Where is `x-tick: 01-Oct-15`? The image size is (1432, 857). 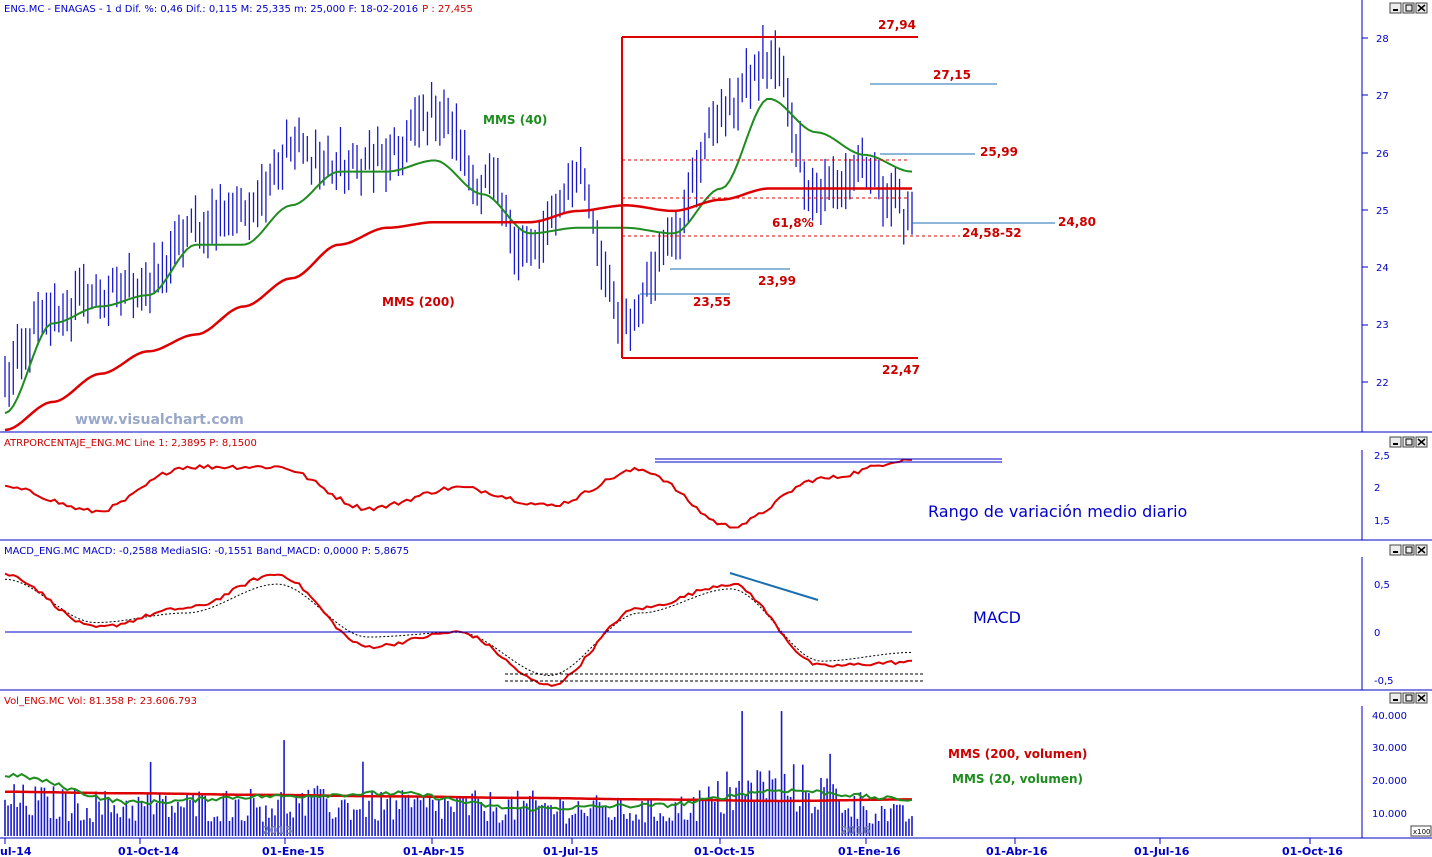
x-tick: 01-Oct-15 is located at coordinates (724, 851).